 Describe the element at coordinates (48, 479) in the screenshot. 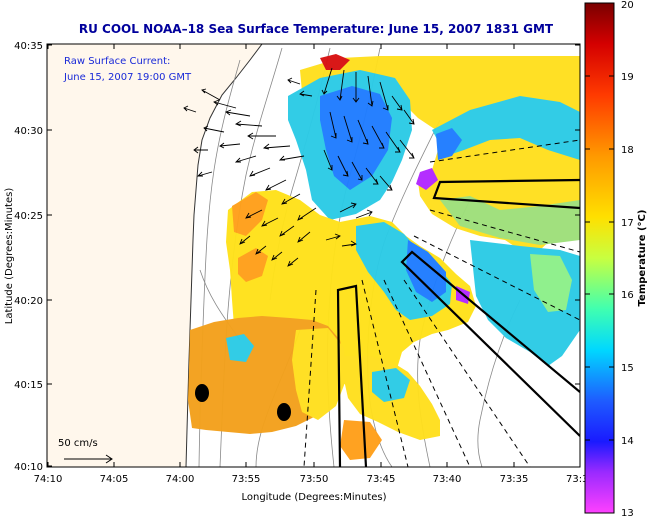

I see `x-tick-label: 74:10` at that location.